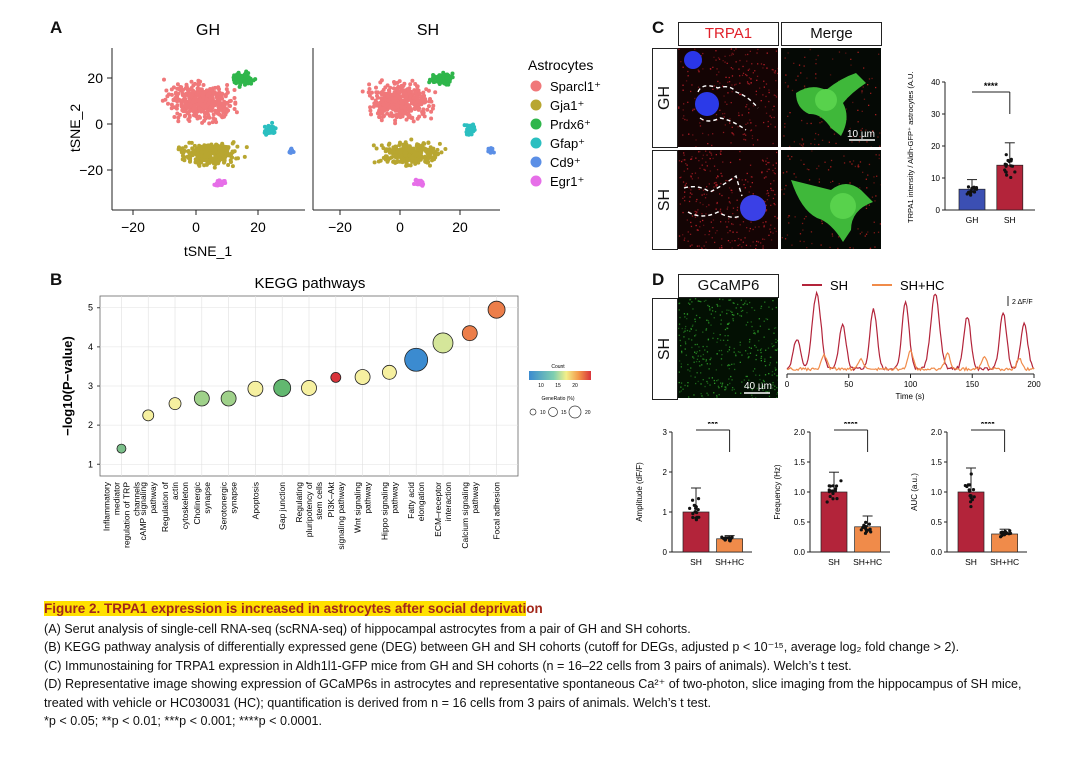 Image resolution: width=1080 pixels, height=760 pixels. I want to click on bar-ytick-label: 1.0, so click(937, 492).